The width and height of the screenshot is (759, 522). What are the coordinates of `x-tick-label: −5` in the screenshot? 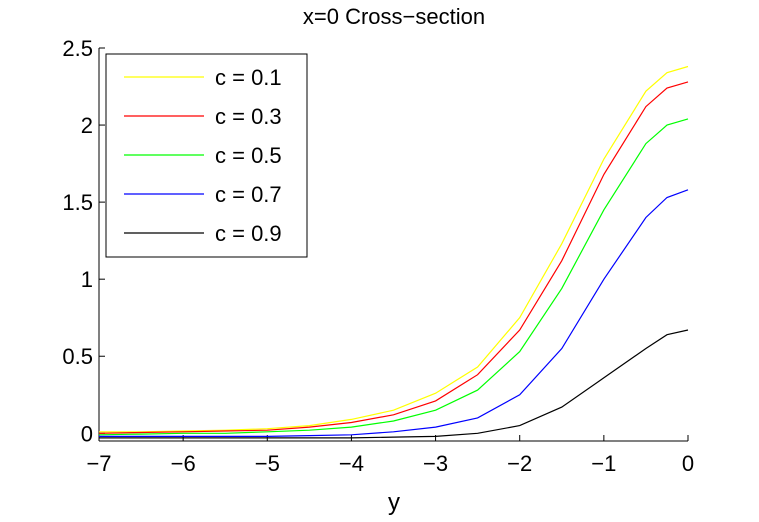 It's located at (267, 463).